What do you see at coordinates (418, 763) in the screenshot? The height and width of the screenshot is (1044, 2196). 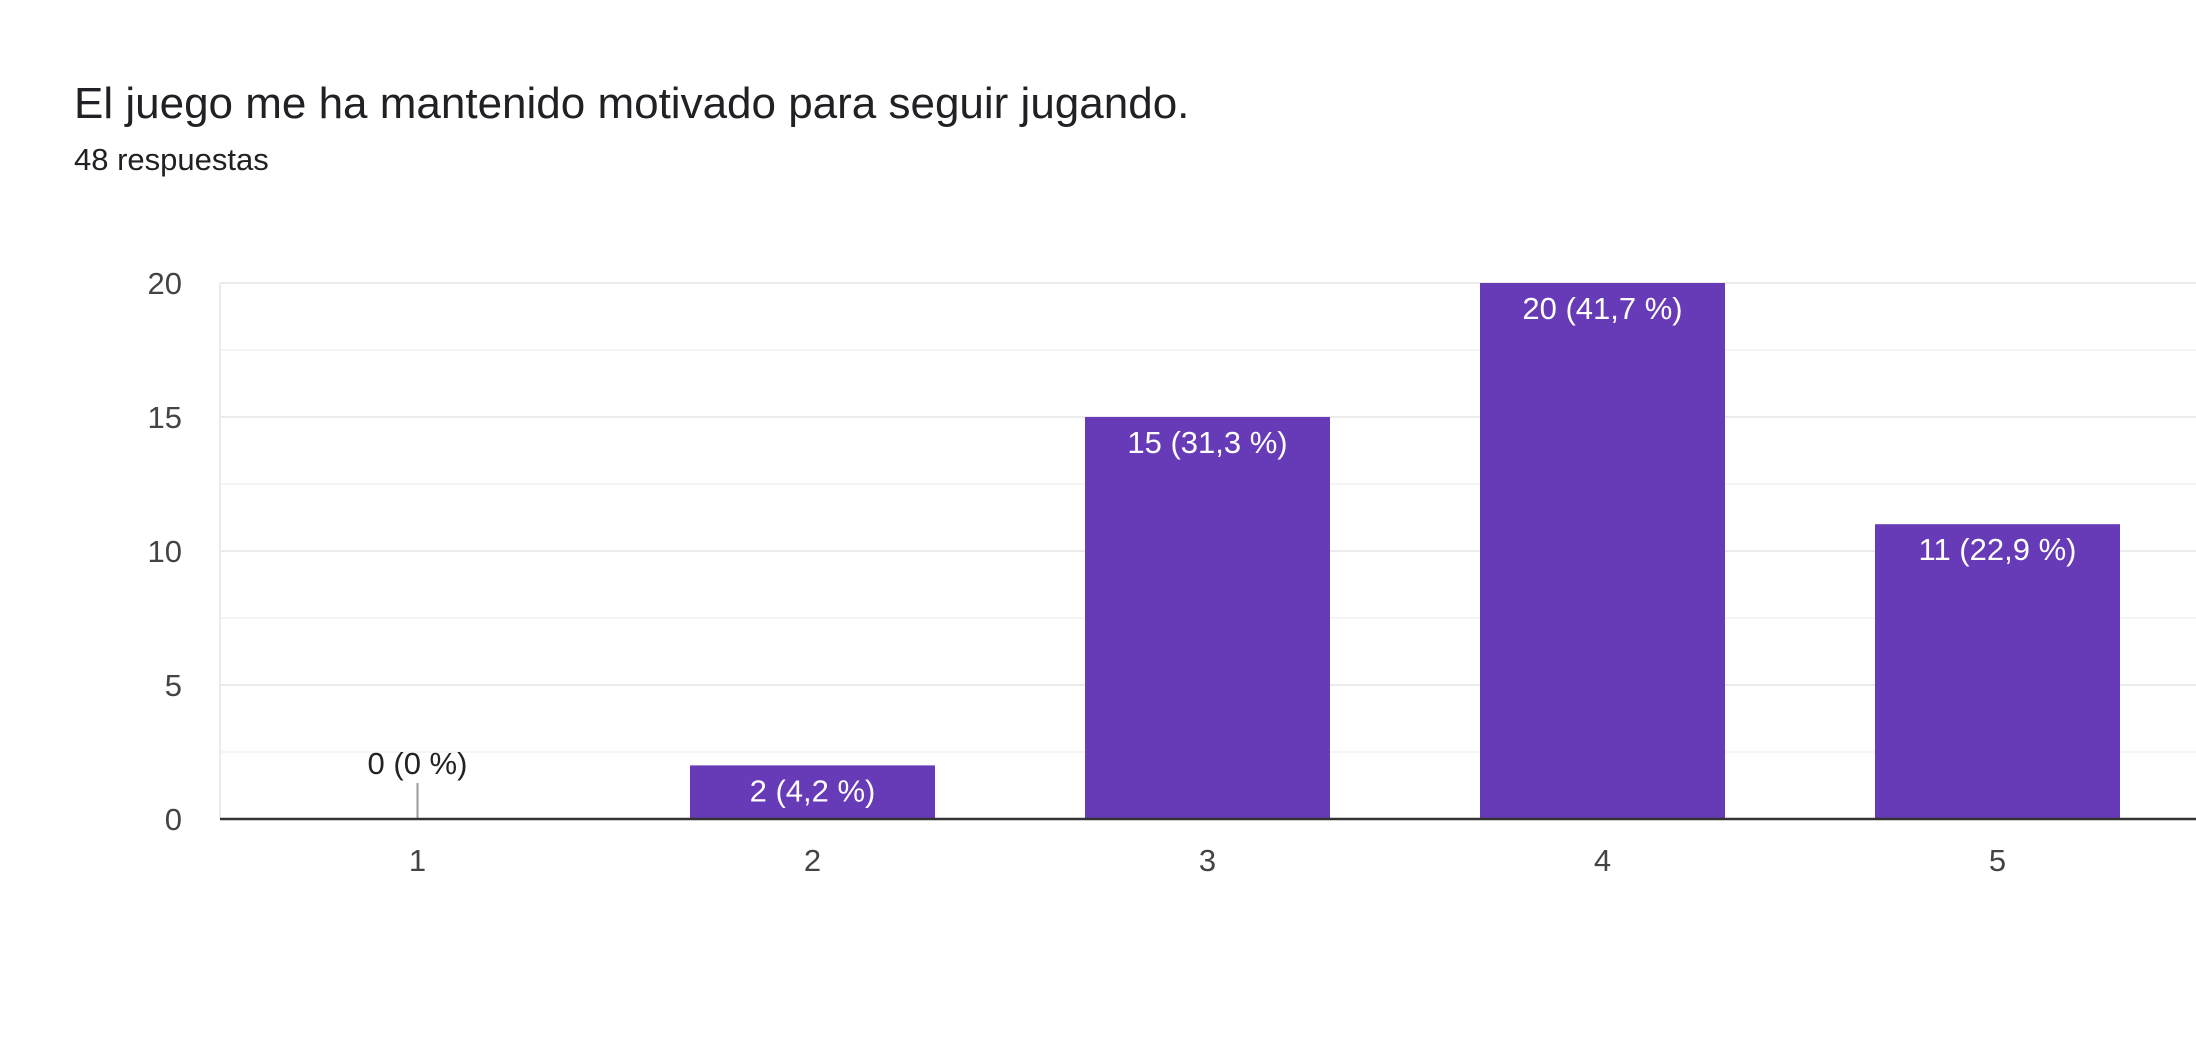 I see `data-label: 0 (0 %)` at bounding box center [418, 763].